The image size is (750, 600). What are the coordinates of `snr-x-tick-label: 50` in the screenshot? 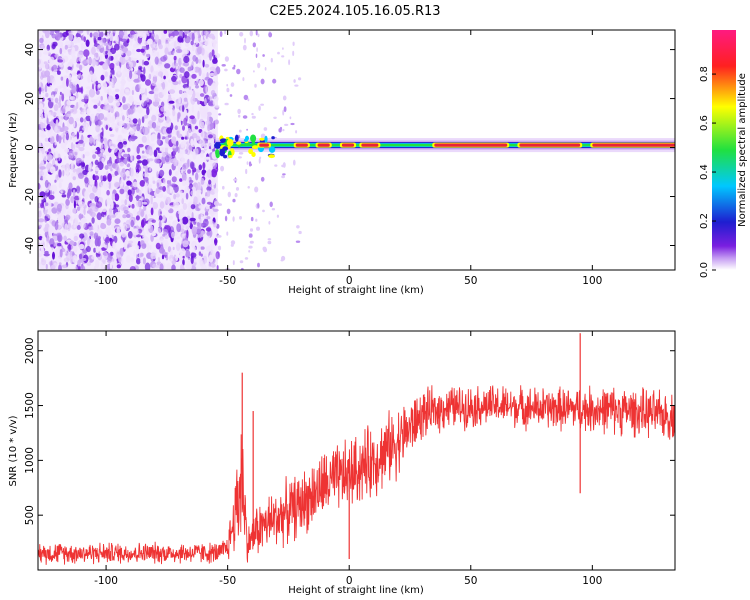 It's located at (470, 581).